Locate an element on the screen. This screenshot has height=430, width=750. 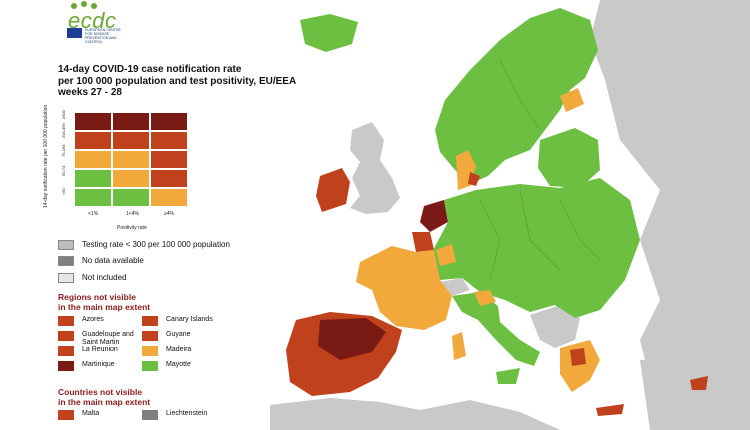
not-included-swatch is located at coordinates (66, 278).